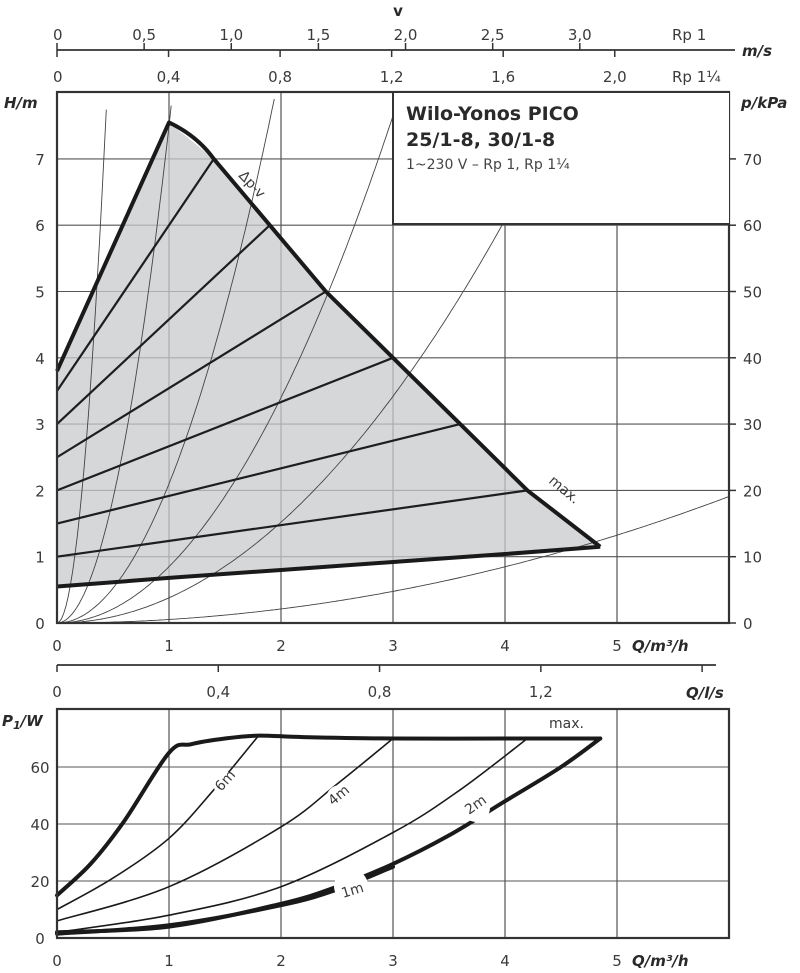 The height and width of the screenshot is (973, 800). Describe the element at coordinates (566, 724) in the screenshot. I see `power-label-max: max.` at that location.